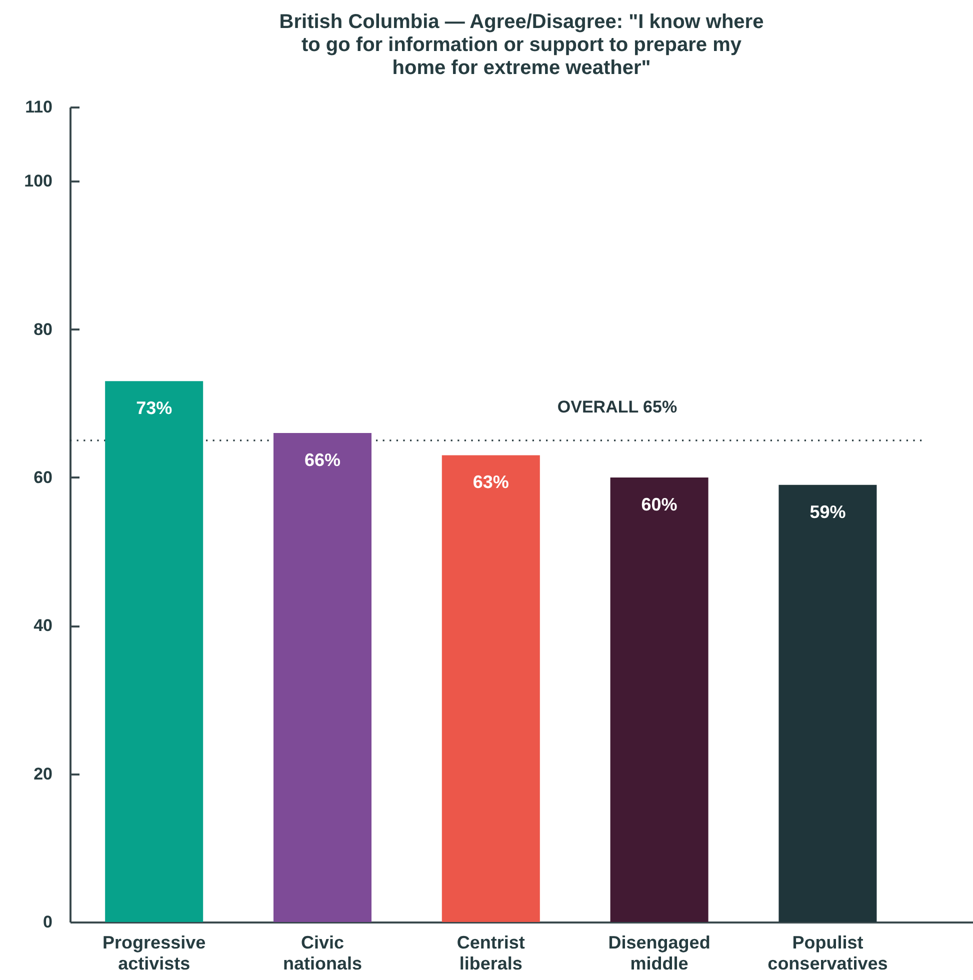 The height and width of the screenshot is (980, 973). I want to click on data-label: 60%, so click(659, 504).